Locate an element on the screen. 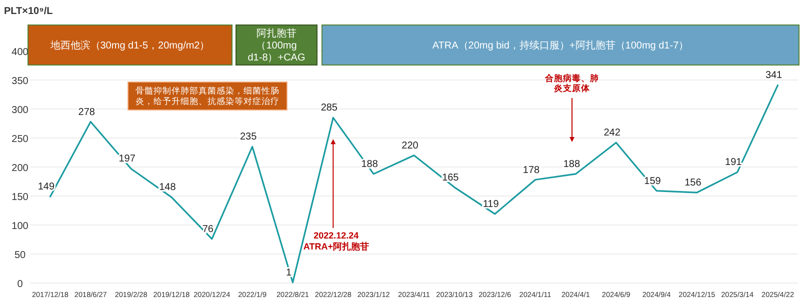 Image resolution: width=802 pixels, height=301 pixels. data-label: 285 is located at coordinates (329, 108).